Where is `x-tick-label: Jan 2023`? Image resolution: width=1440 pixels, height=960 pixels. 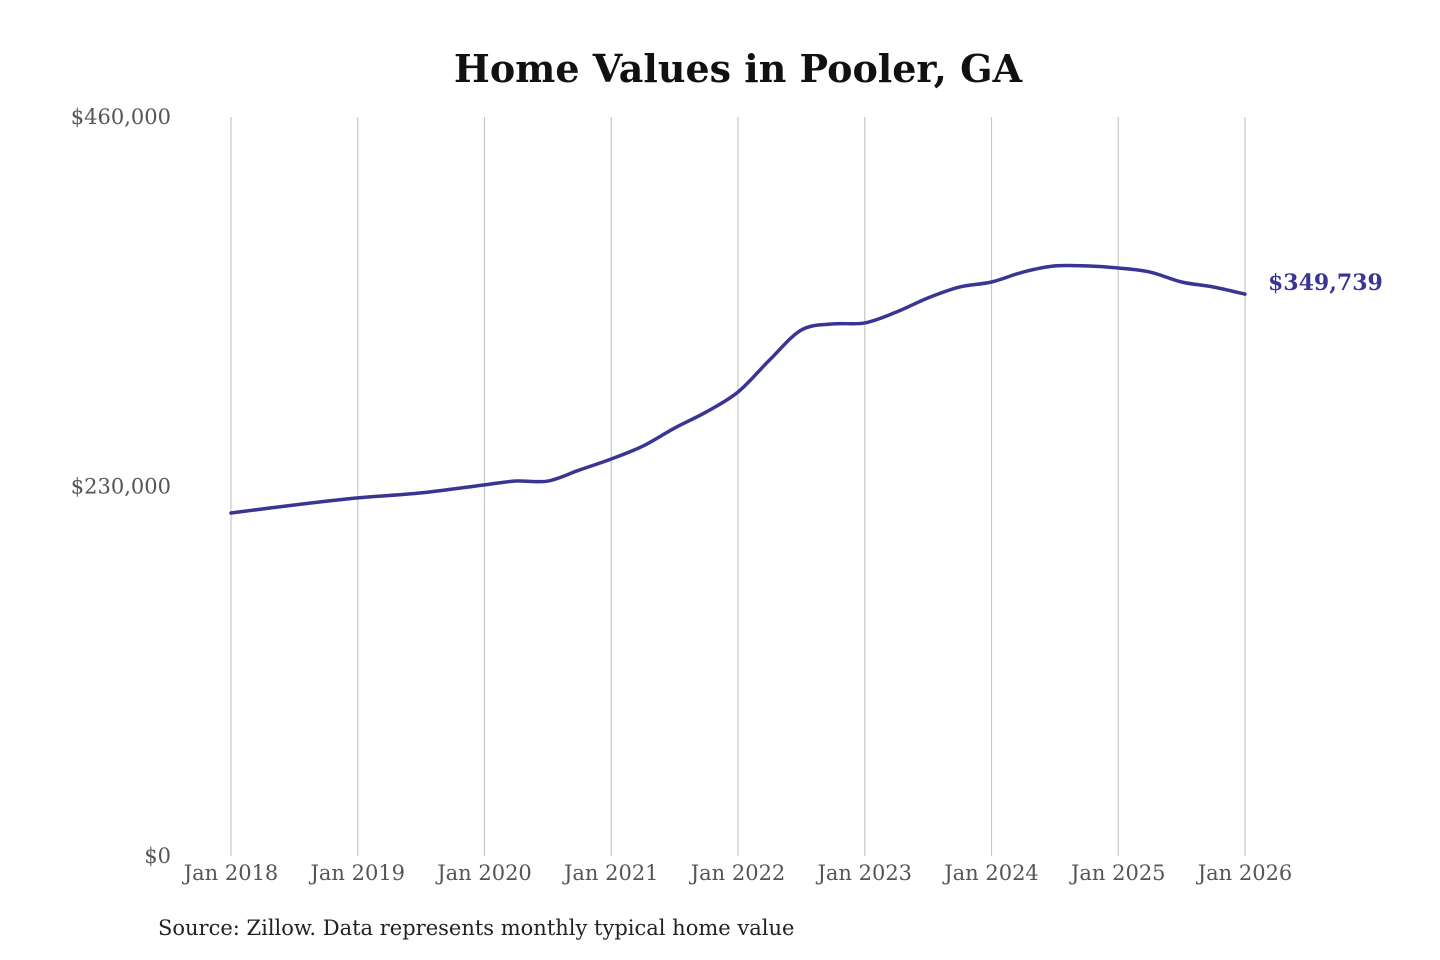
x-tick-label: Jan 2023 is located at coordinates (863, 873).